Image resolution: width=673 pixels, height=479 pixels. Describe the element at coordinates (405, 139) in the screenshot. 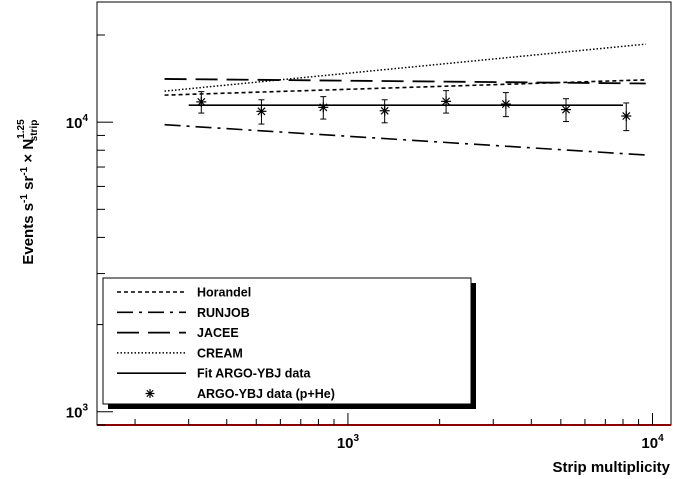

I see `series-line-runjob` at that location.